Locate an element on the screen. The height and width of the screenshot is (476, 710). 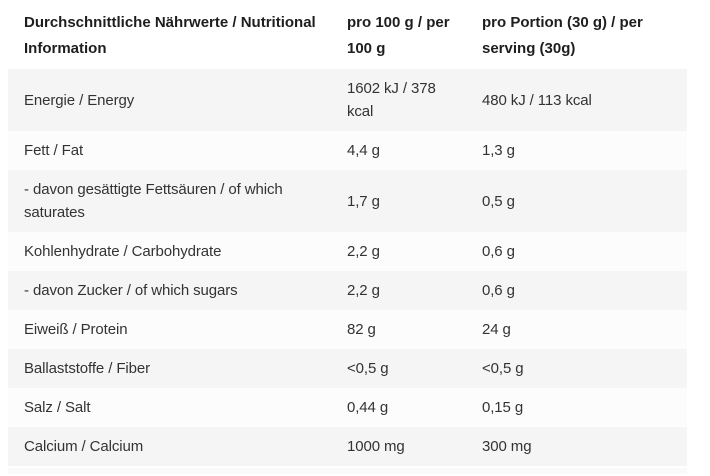
row-label: Eiweiß / Protein is located at coordinates (76, 329).